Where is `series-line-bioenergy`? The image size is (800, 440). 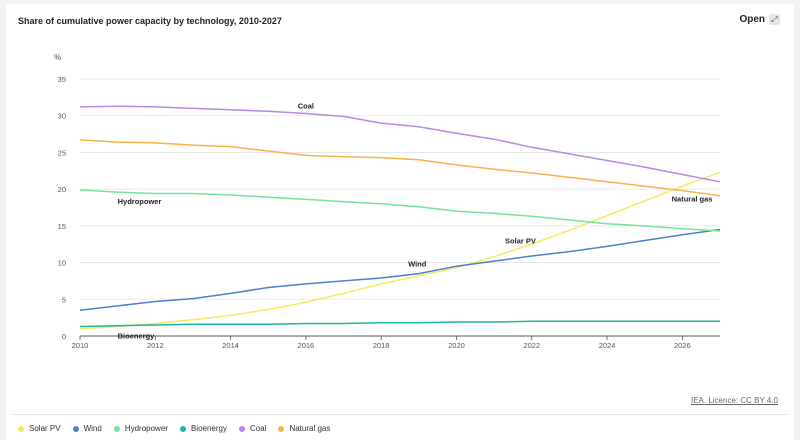 series-line-bioenergy is located at coordinates (399, 324).